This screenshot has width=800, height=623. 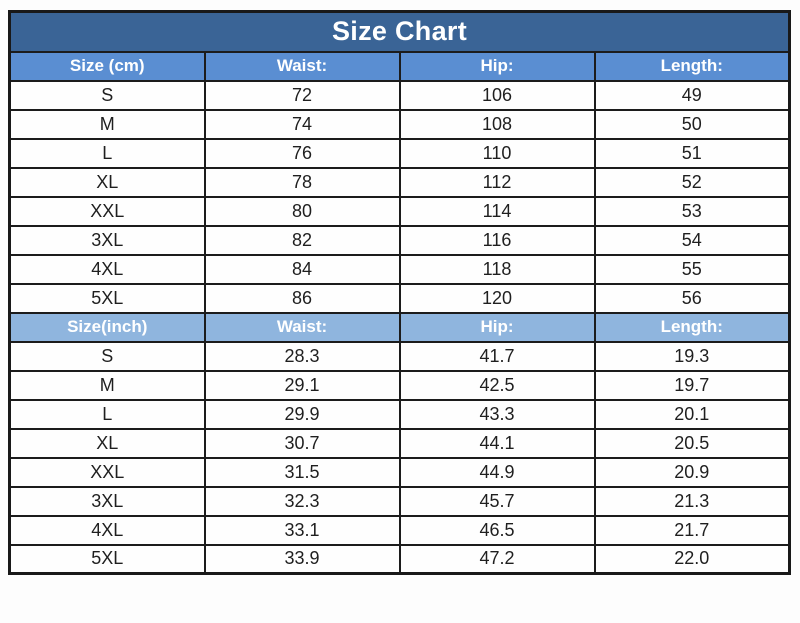 What do you see at coordinates (497, 472) in the screenshot?
I see `cell-hip: 44.9` at bounding box center [497, 472].